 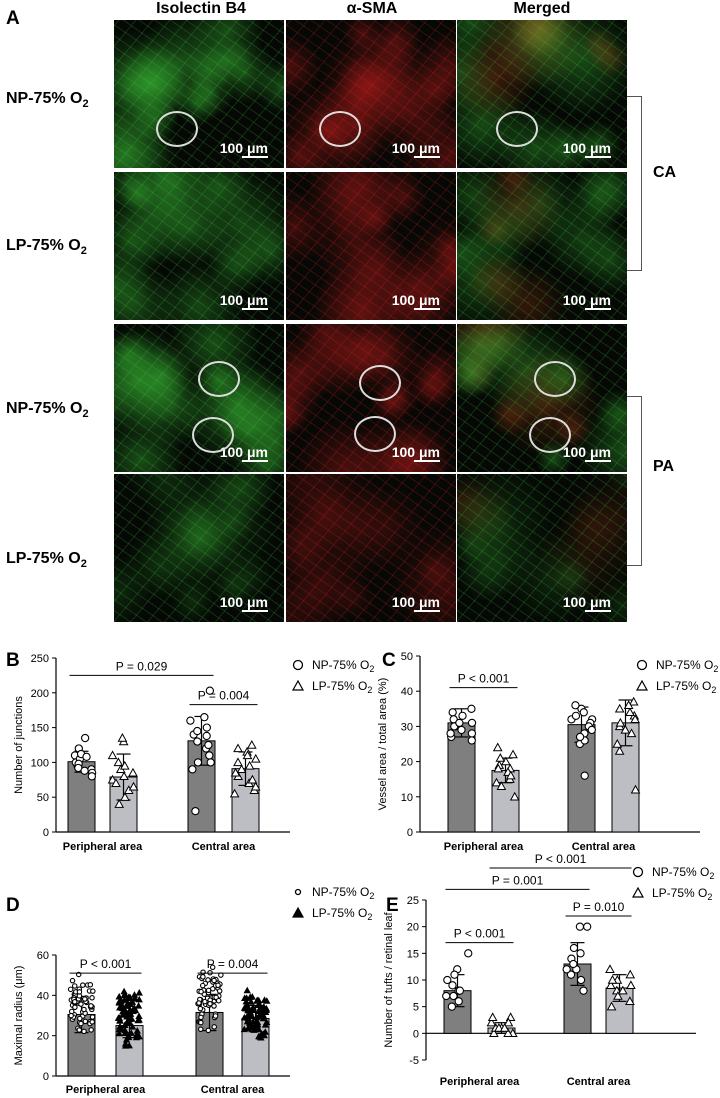 I want to click on y-tick-label-b: 50, so click(x=43, y=798).